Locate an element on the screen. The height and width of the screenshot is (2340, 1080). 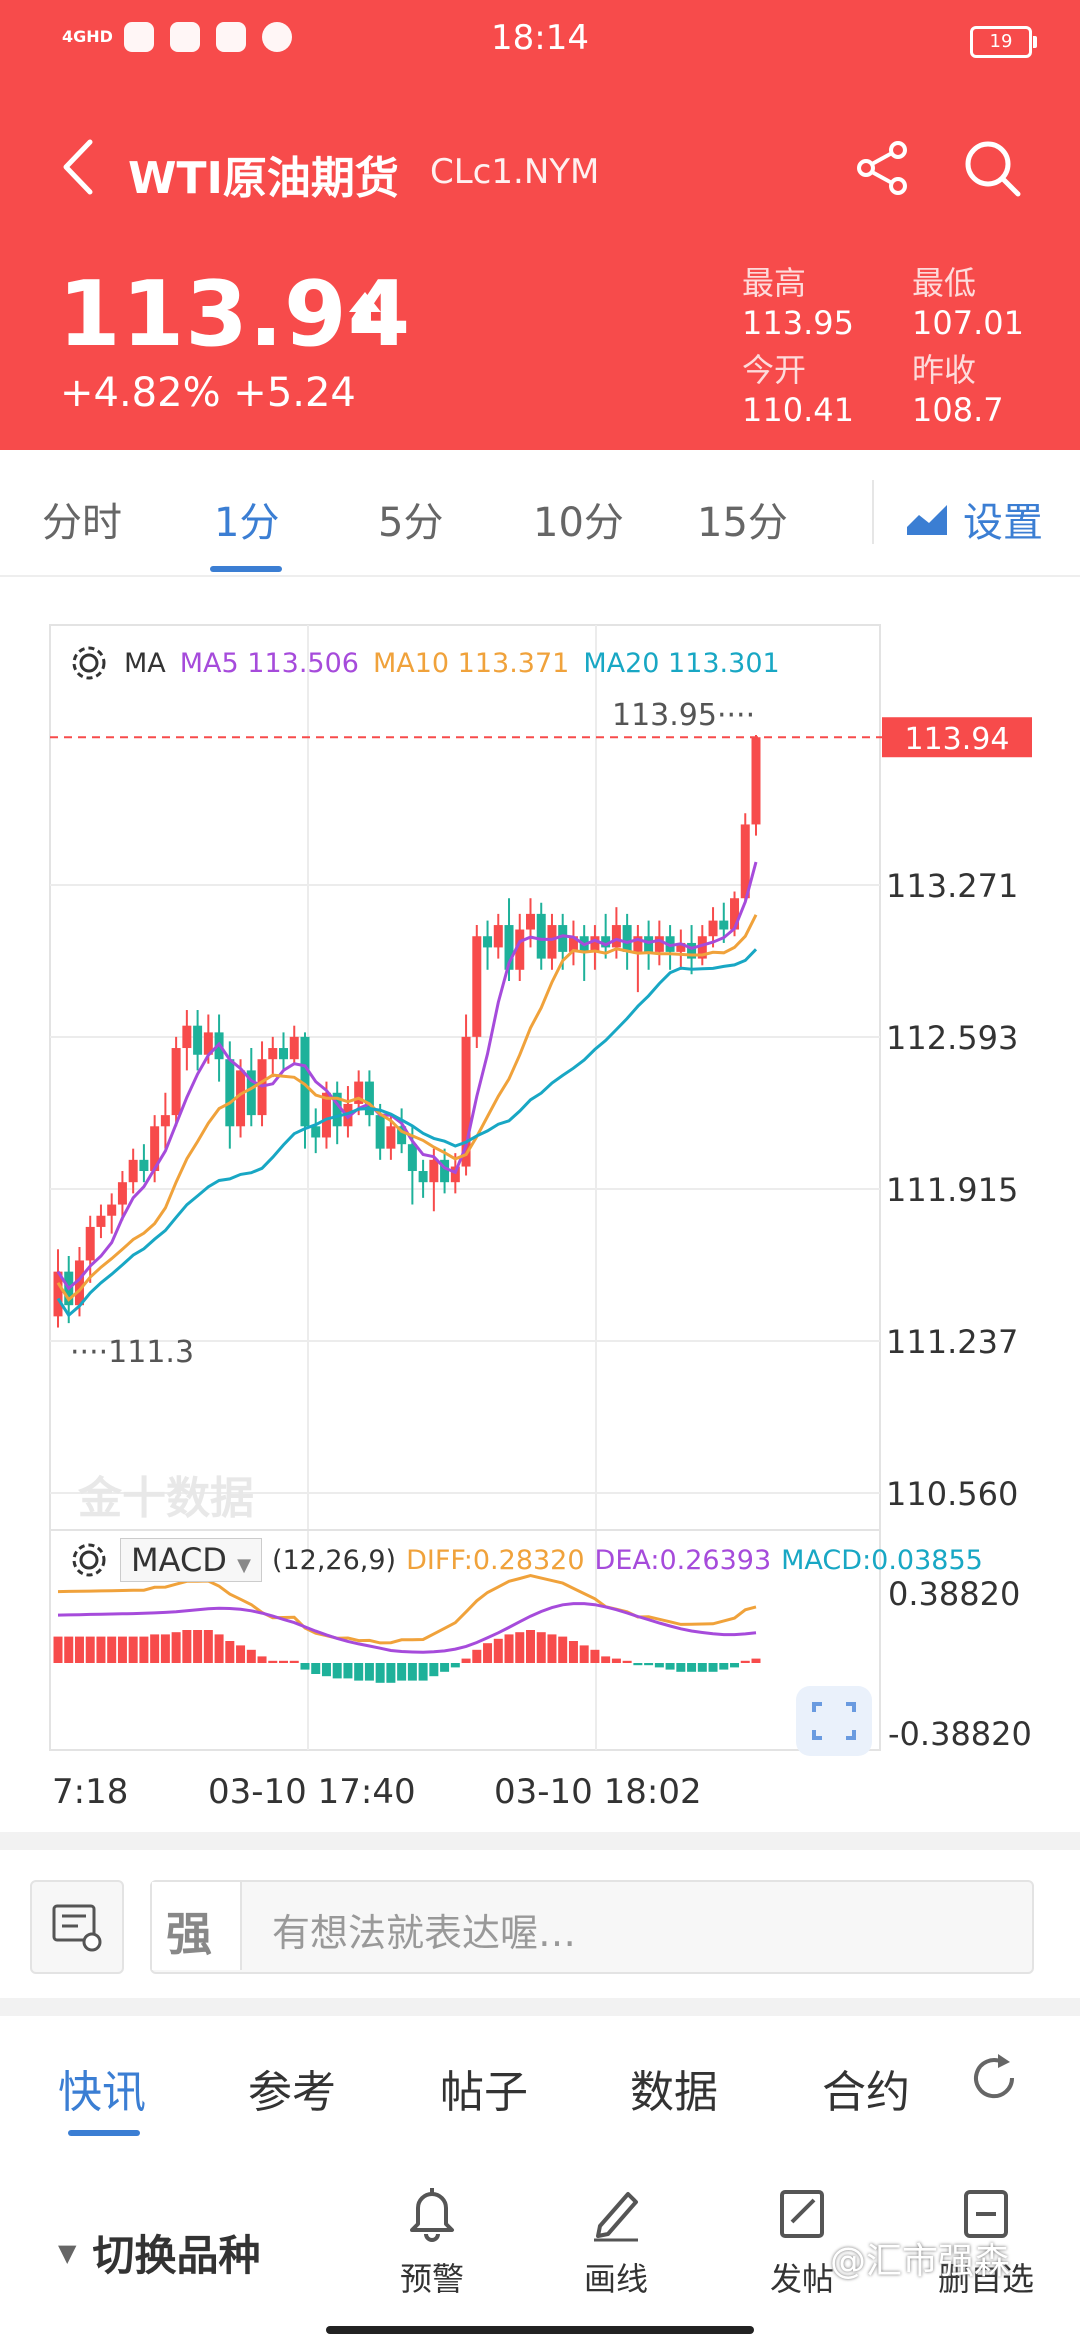
stat-label: 最低 is located at coordinates (944, 283).